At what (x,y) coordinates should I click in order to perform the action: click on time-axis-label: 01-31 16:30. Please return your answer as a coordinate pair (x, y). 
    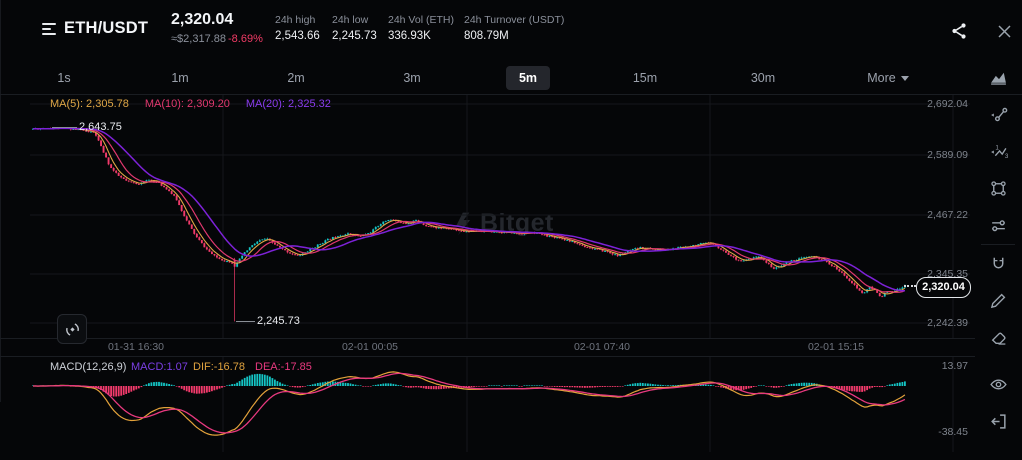
    Looking at the image, I should click on (136, 347).